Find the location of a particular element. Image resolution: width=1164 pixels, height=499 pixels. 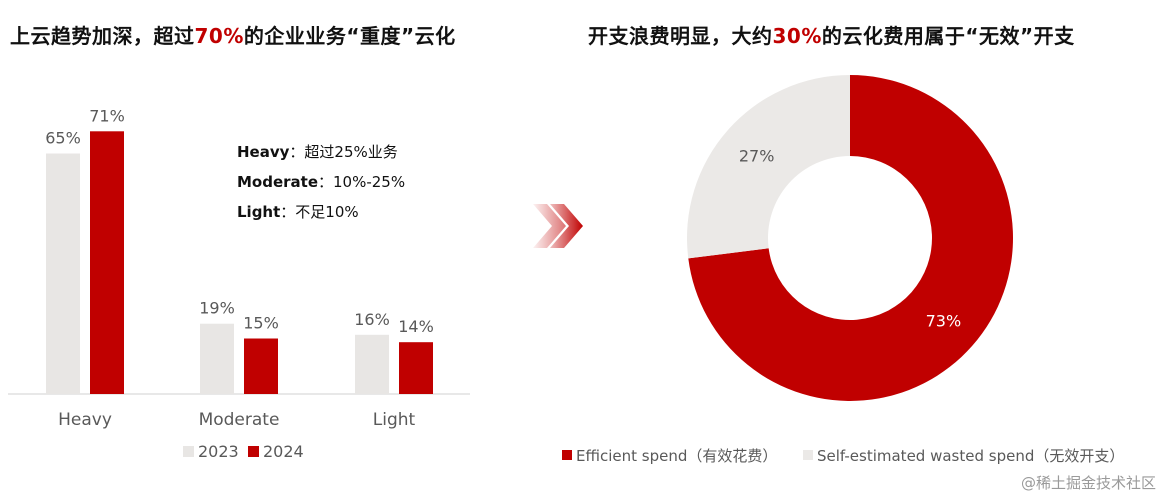

legend-label-2023: 2023 is located at coordinates (218, 451).